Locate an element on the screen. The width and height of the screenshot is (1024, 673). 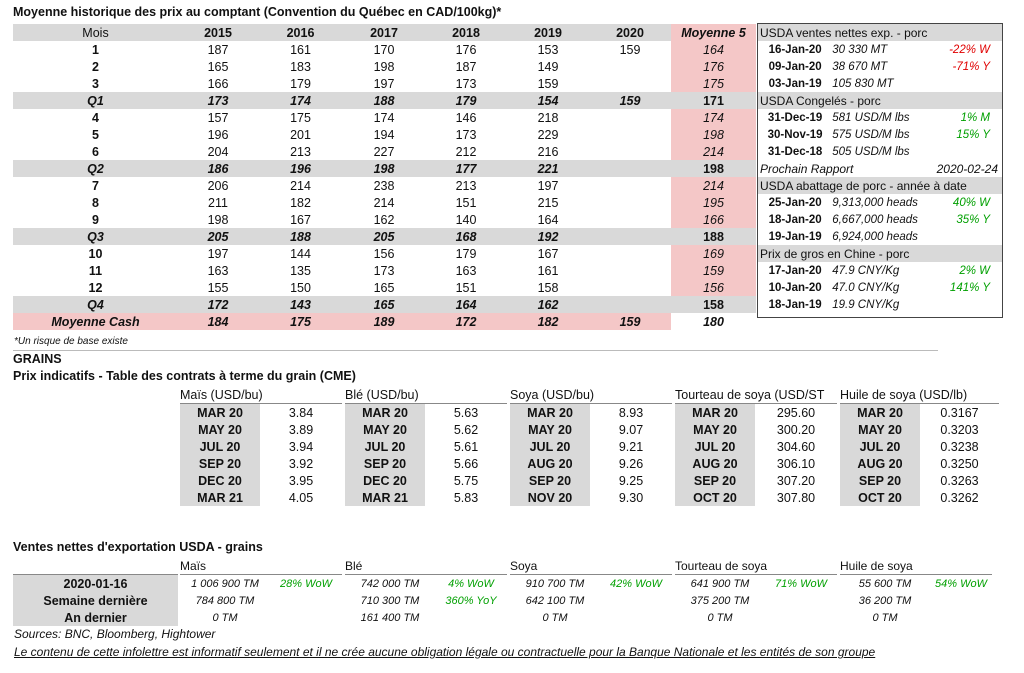
futures-row: MAR 20 0.3167 is located at coordinates (919, 412).